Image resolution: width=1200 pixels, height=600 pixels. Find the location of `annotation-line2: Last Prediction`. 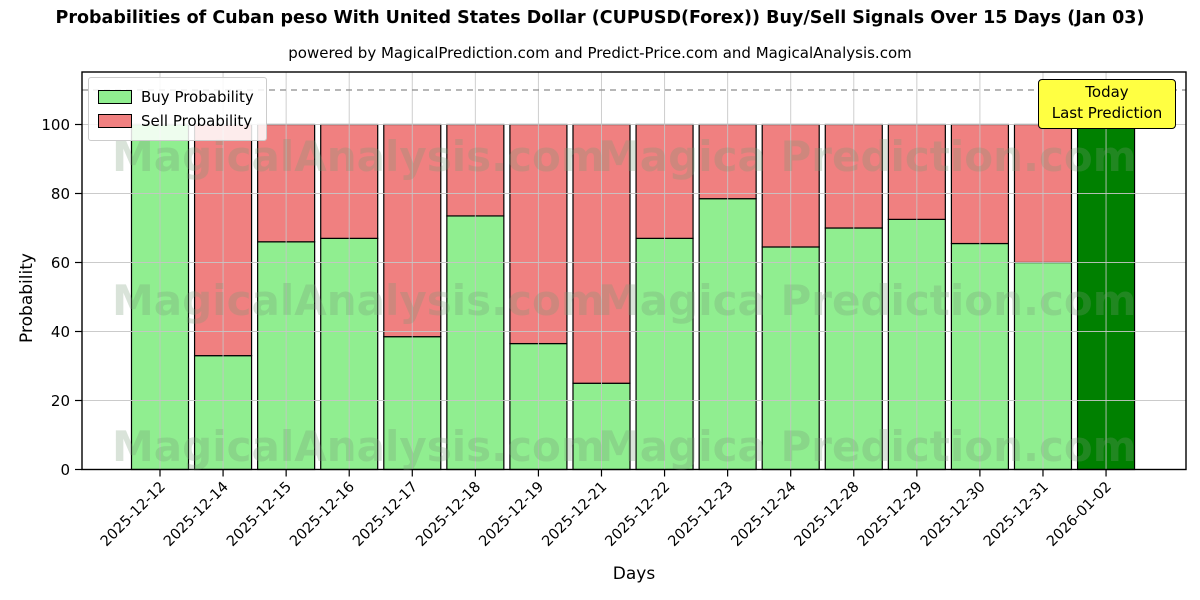

annotation-line2: Last Prediction is located at coordinates (1107, 113).